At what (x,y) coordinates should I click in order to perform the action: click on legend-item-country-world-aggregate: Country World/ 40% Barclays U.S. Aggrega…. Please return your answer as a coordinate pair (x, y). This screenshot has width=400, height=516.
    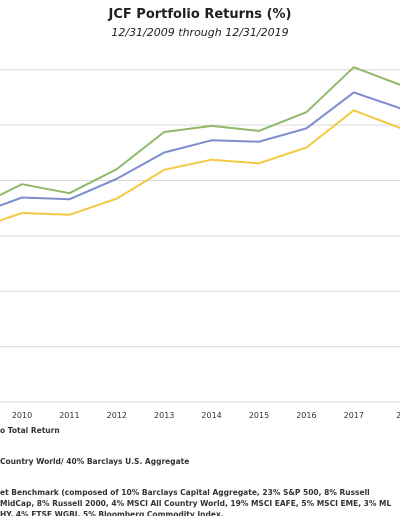
    Looking at the image, I should click on (95, 461).